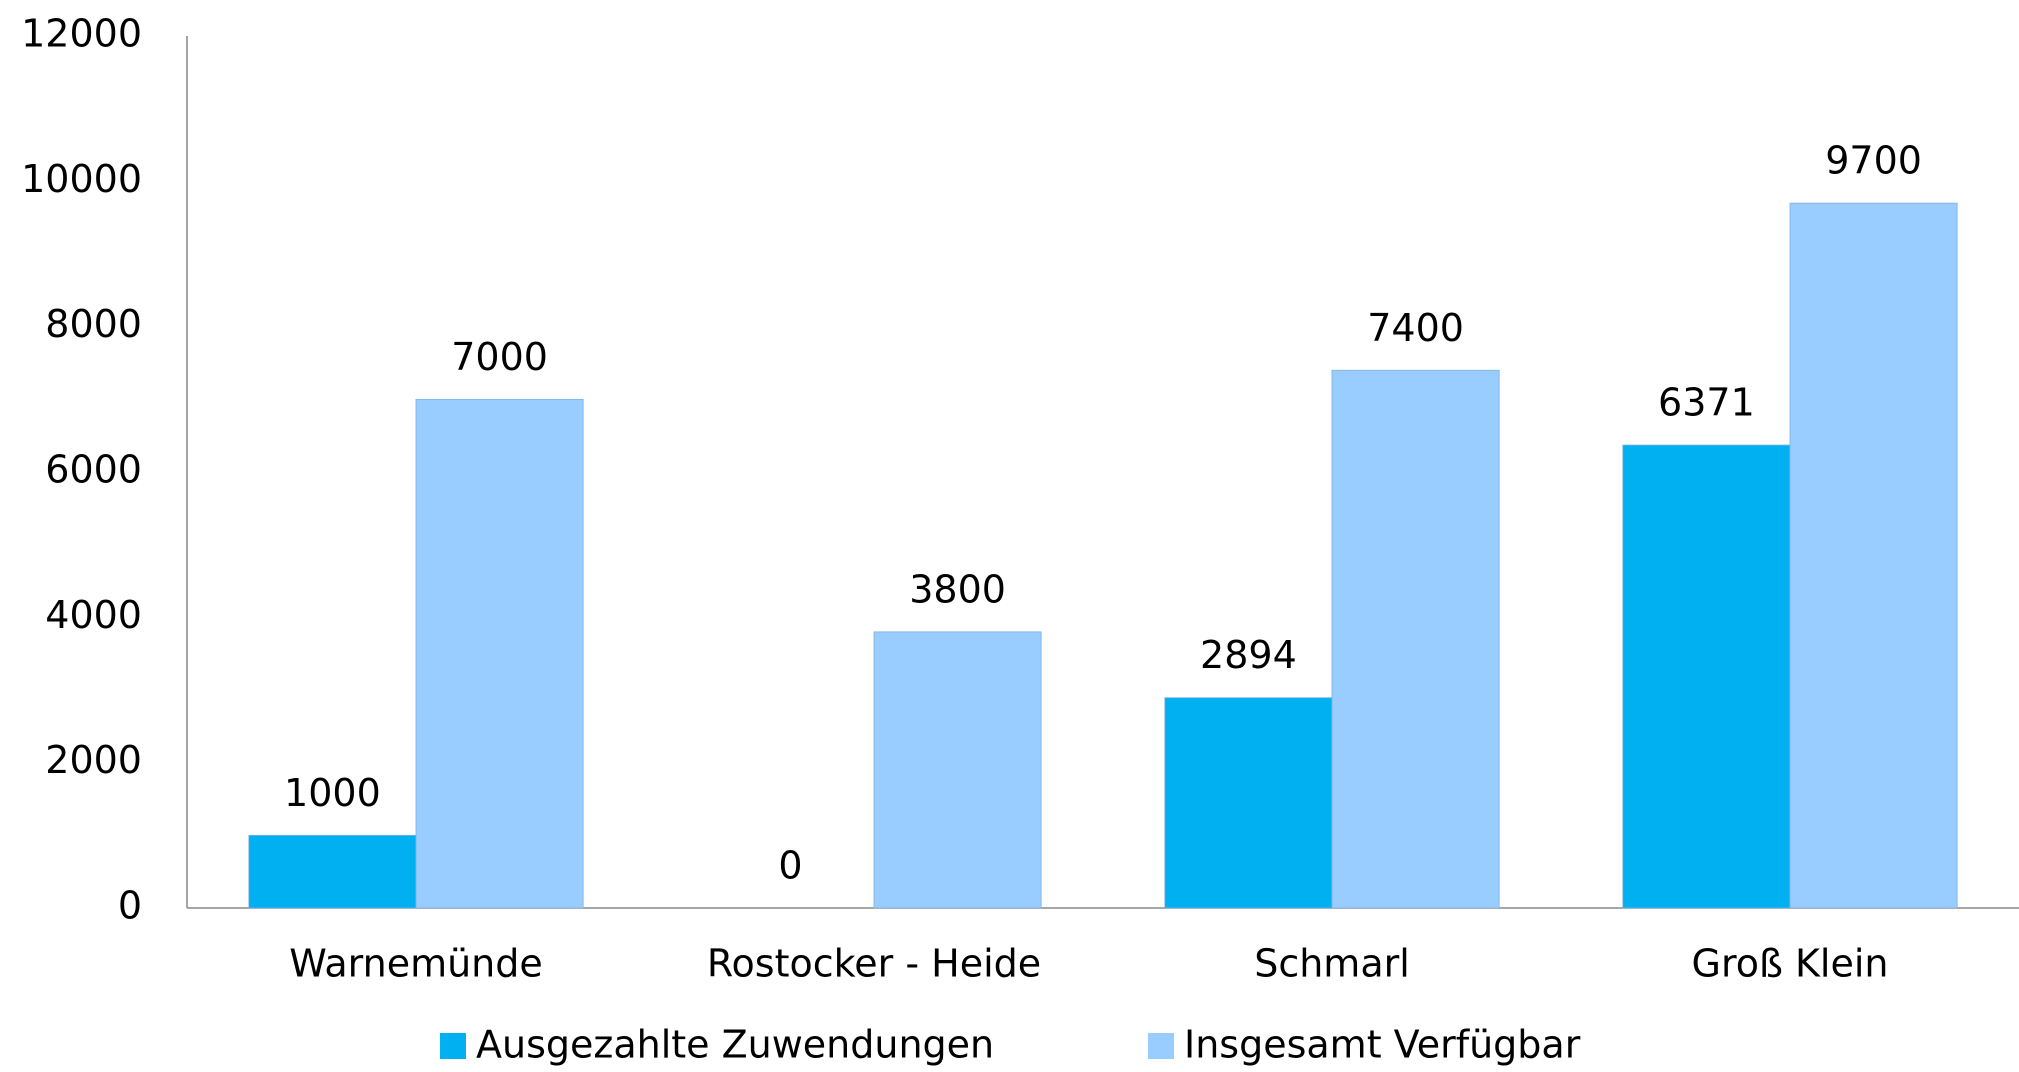  Describe the element at coordinates (93, 615) in the screenshot. I see `y-tick-label: 4000` at that location.